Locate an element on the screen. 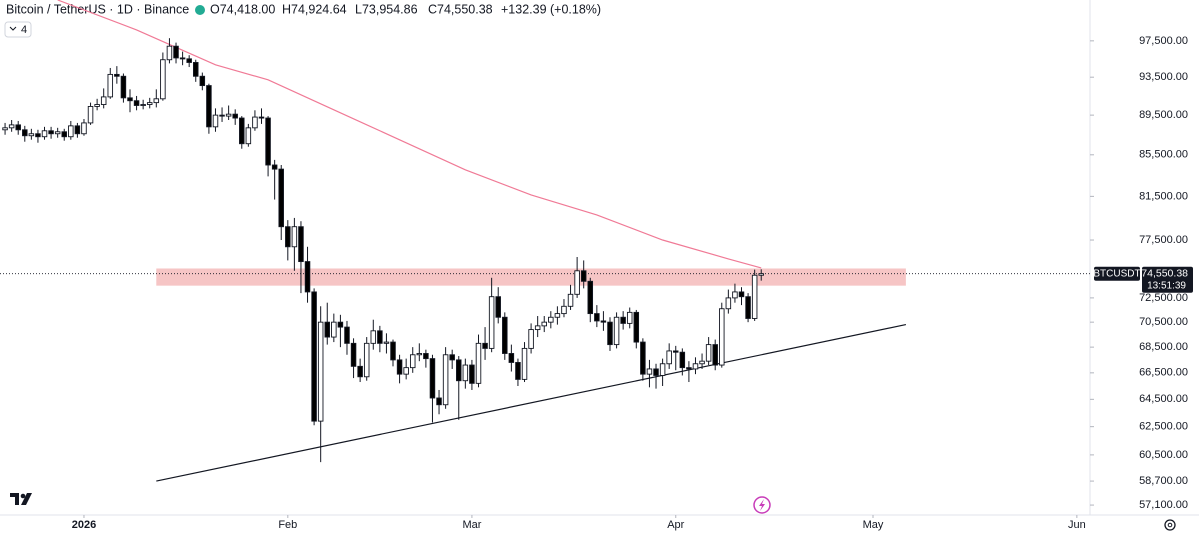 Image resolution: width=1199 pixels, height=535 pixels. y-tick-label: 70,500.00 is located at coordinates (1163, 322).